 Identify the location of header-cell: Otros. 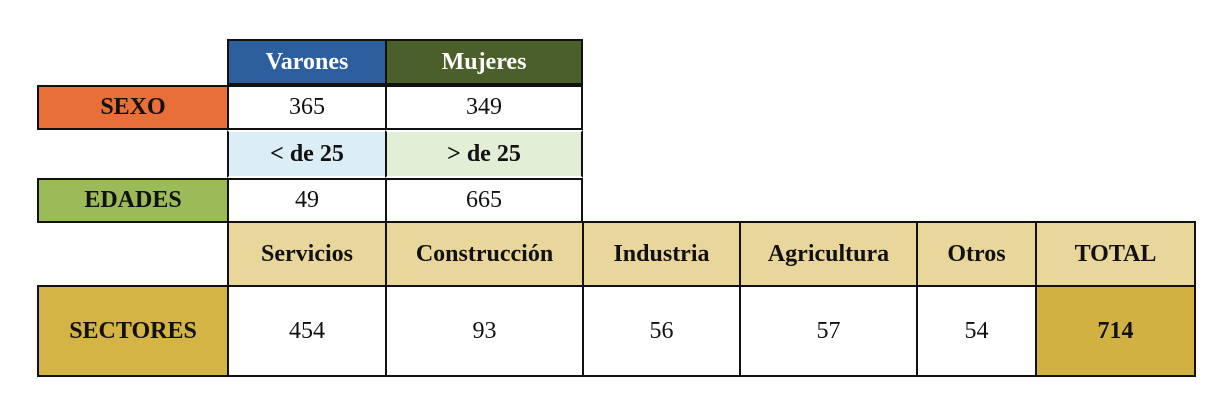
(976, 254).